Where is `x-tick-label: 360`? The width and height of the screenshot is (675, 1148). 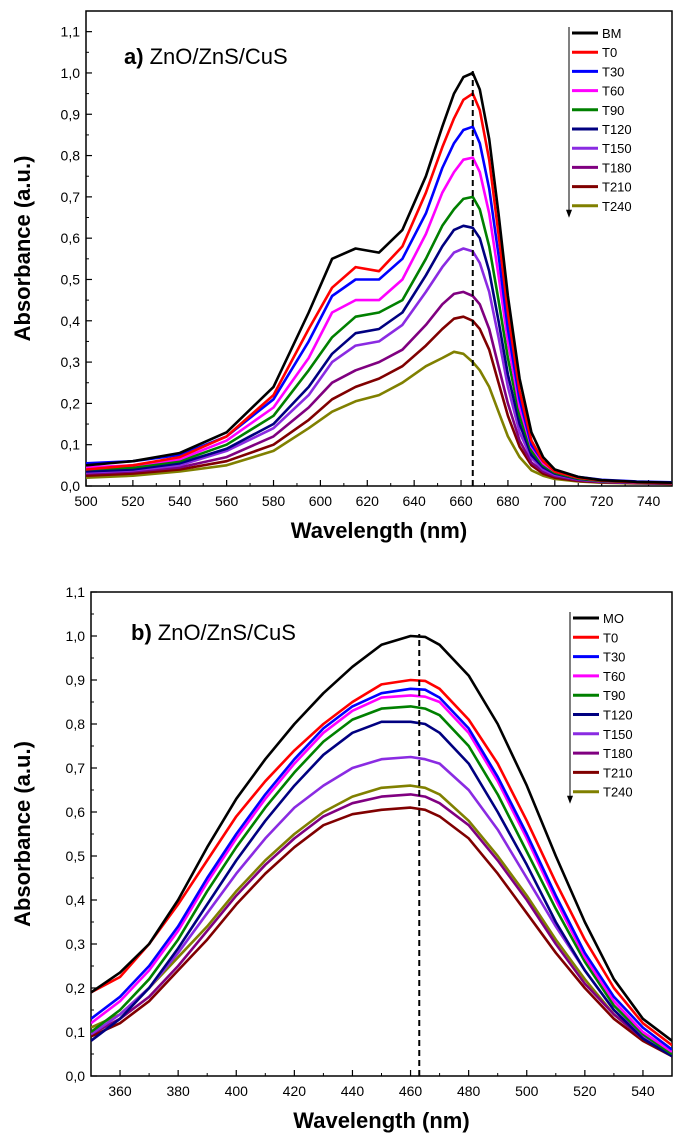
x-tick-label: 360 is located at coordinates (120, 1091).